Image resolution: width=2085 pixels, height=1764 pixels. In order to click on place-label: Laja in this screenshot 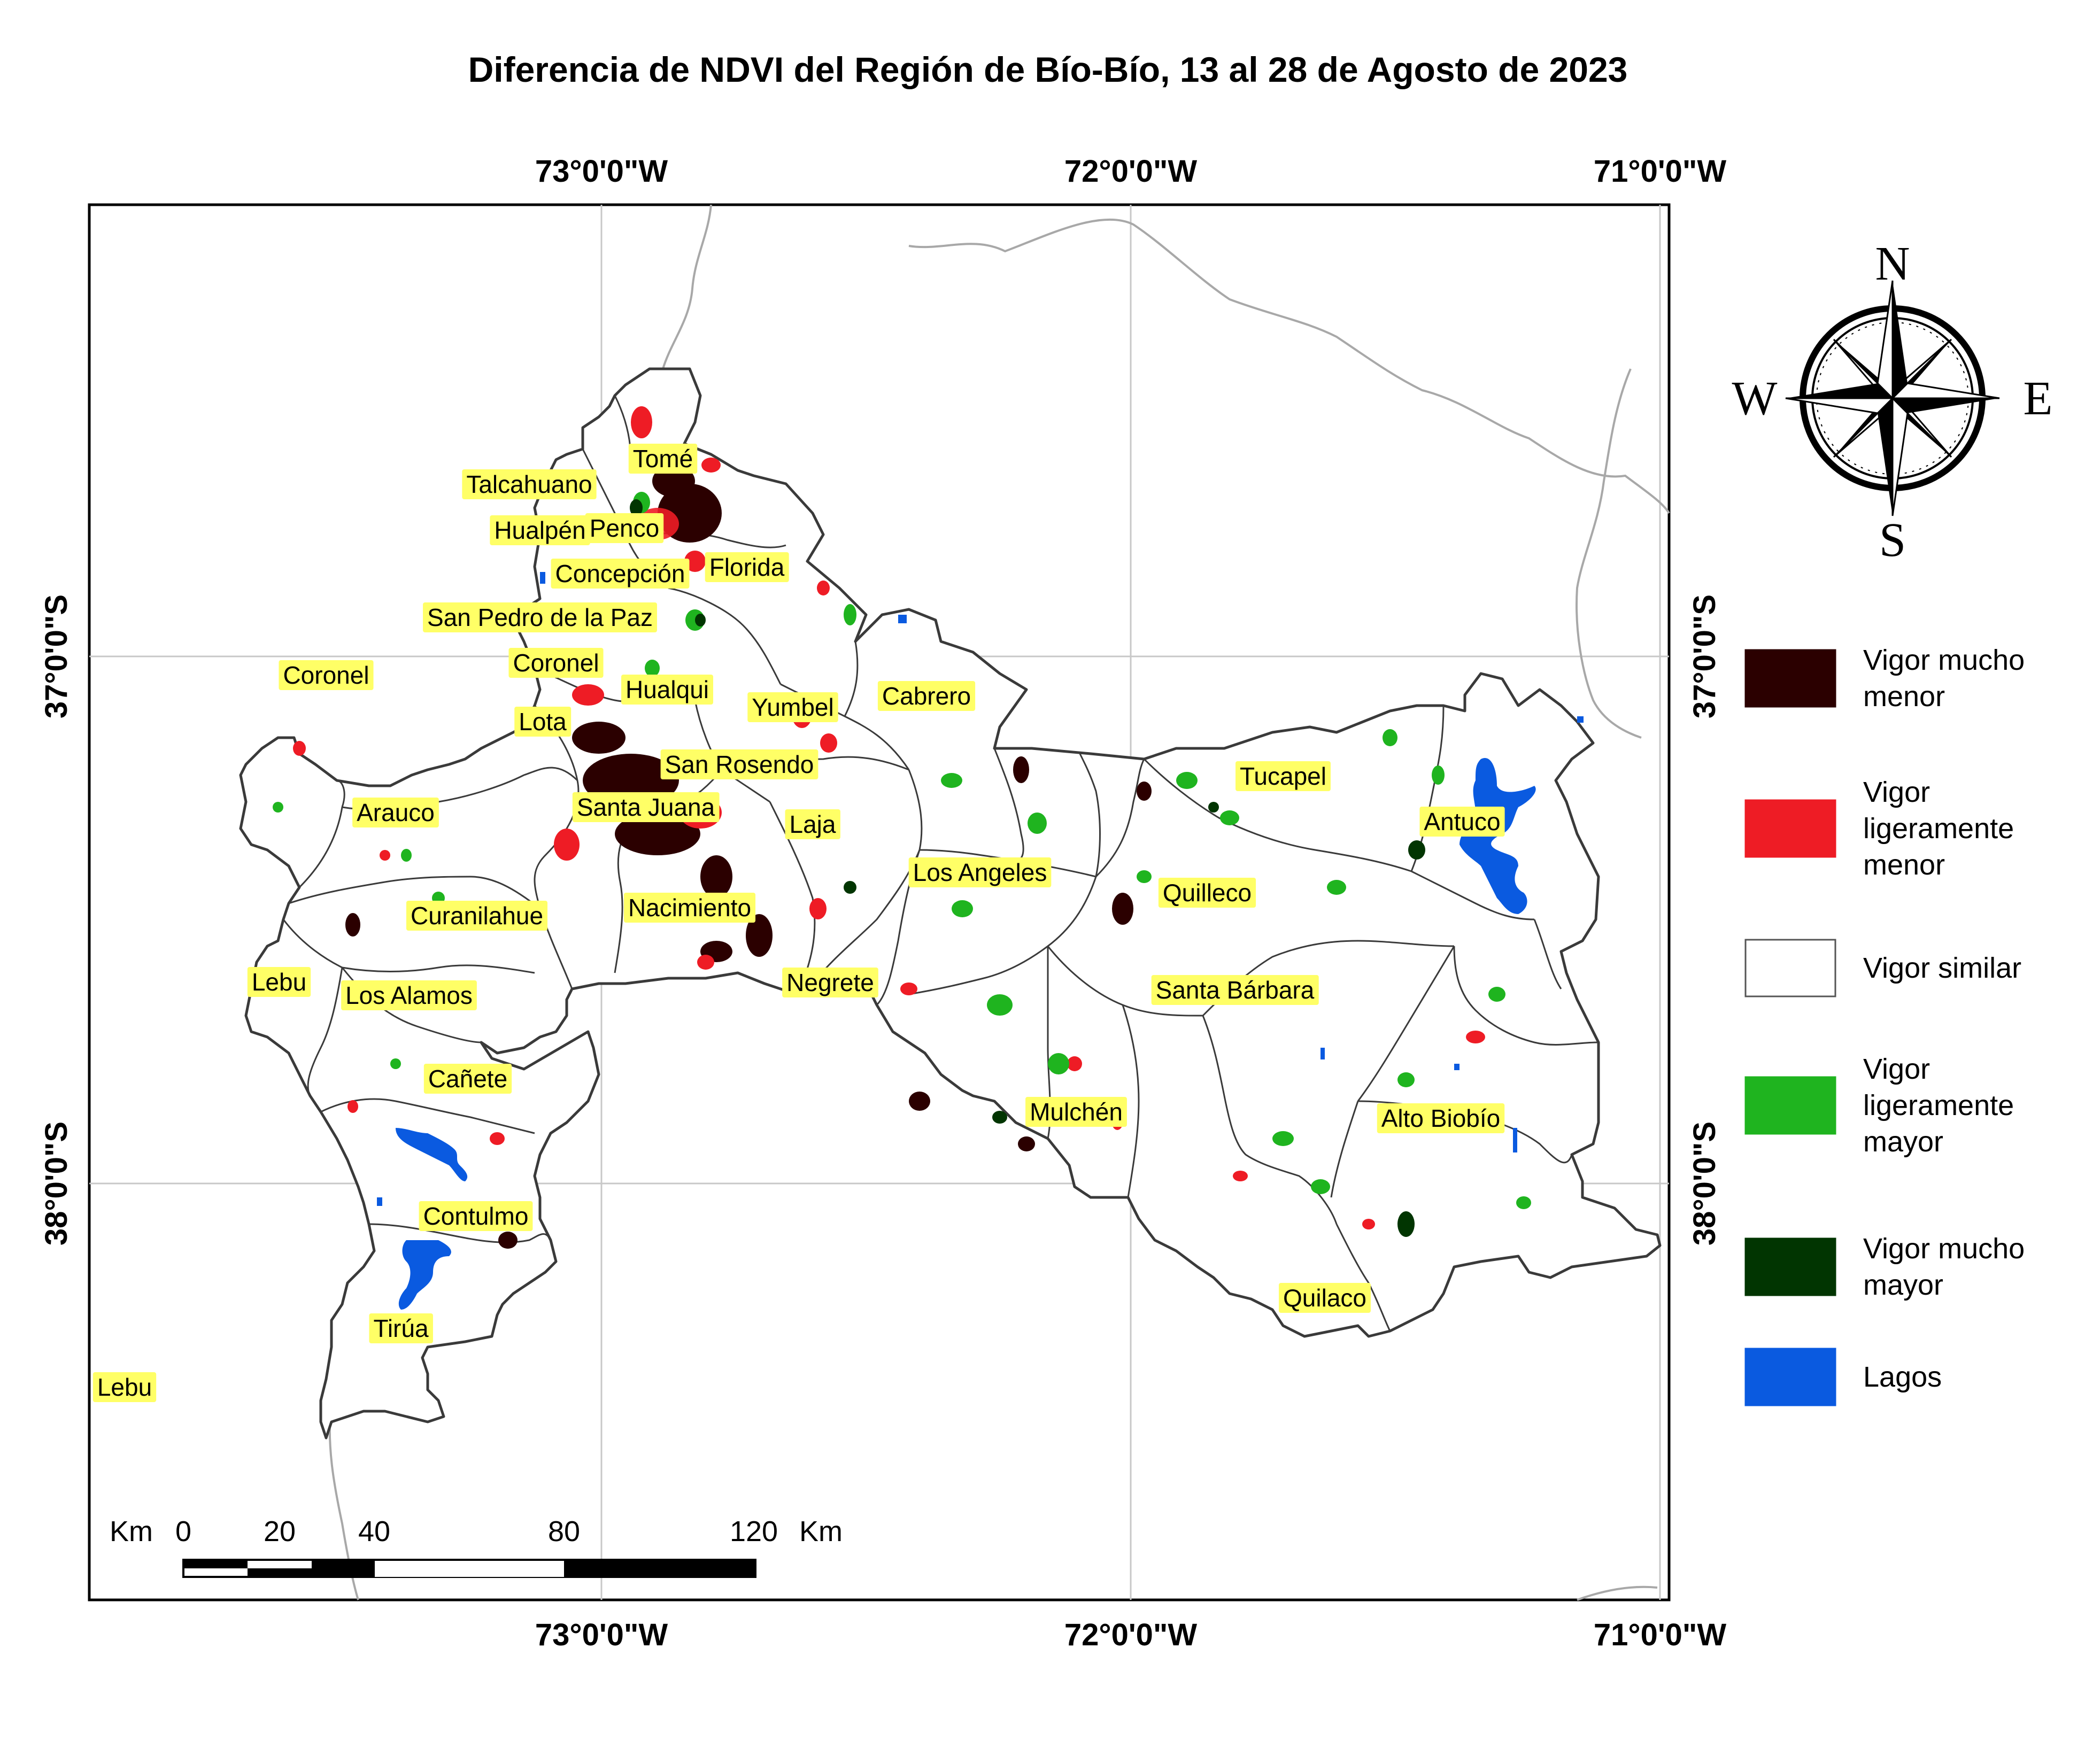, I will do `click(812, 824)`.